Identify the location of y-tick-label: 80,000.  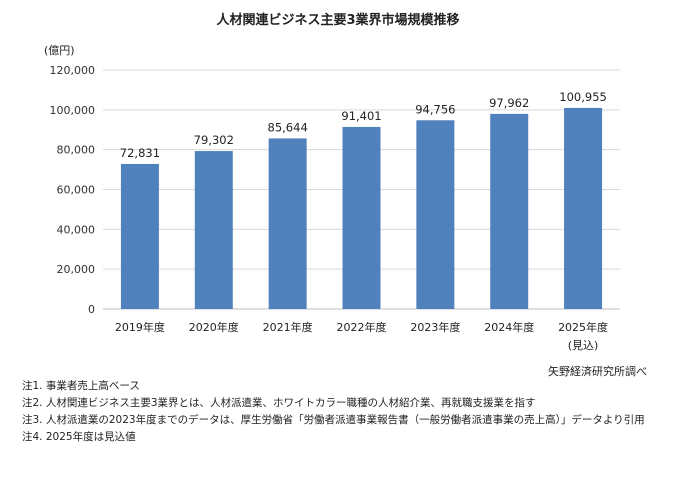
(76, 150).